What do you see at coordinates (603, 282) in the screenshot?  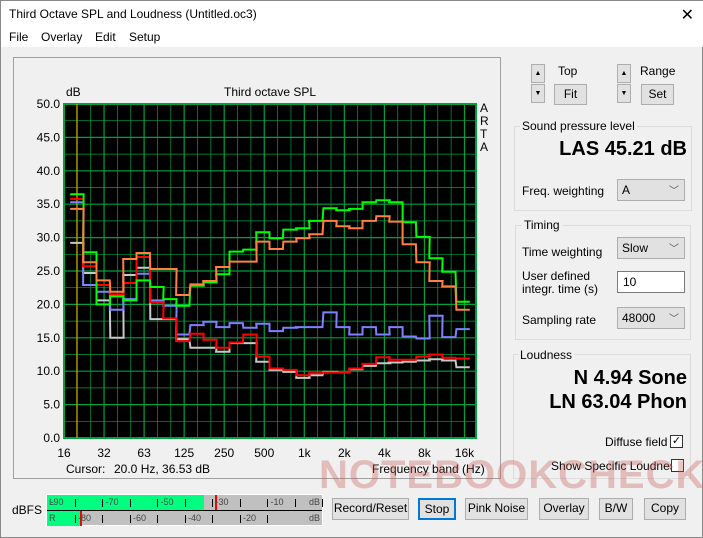 I see `timing-group` at bounding box center [603, 282].